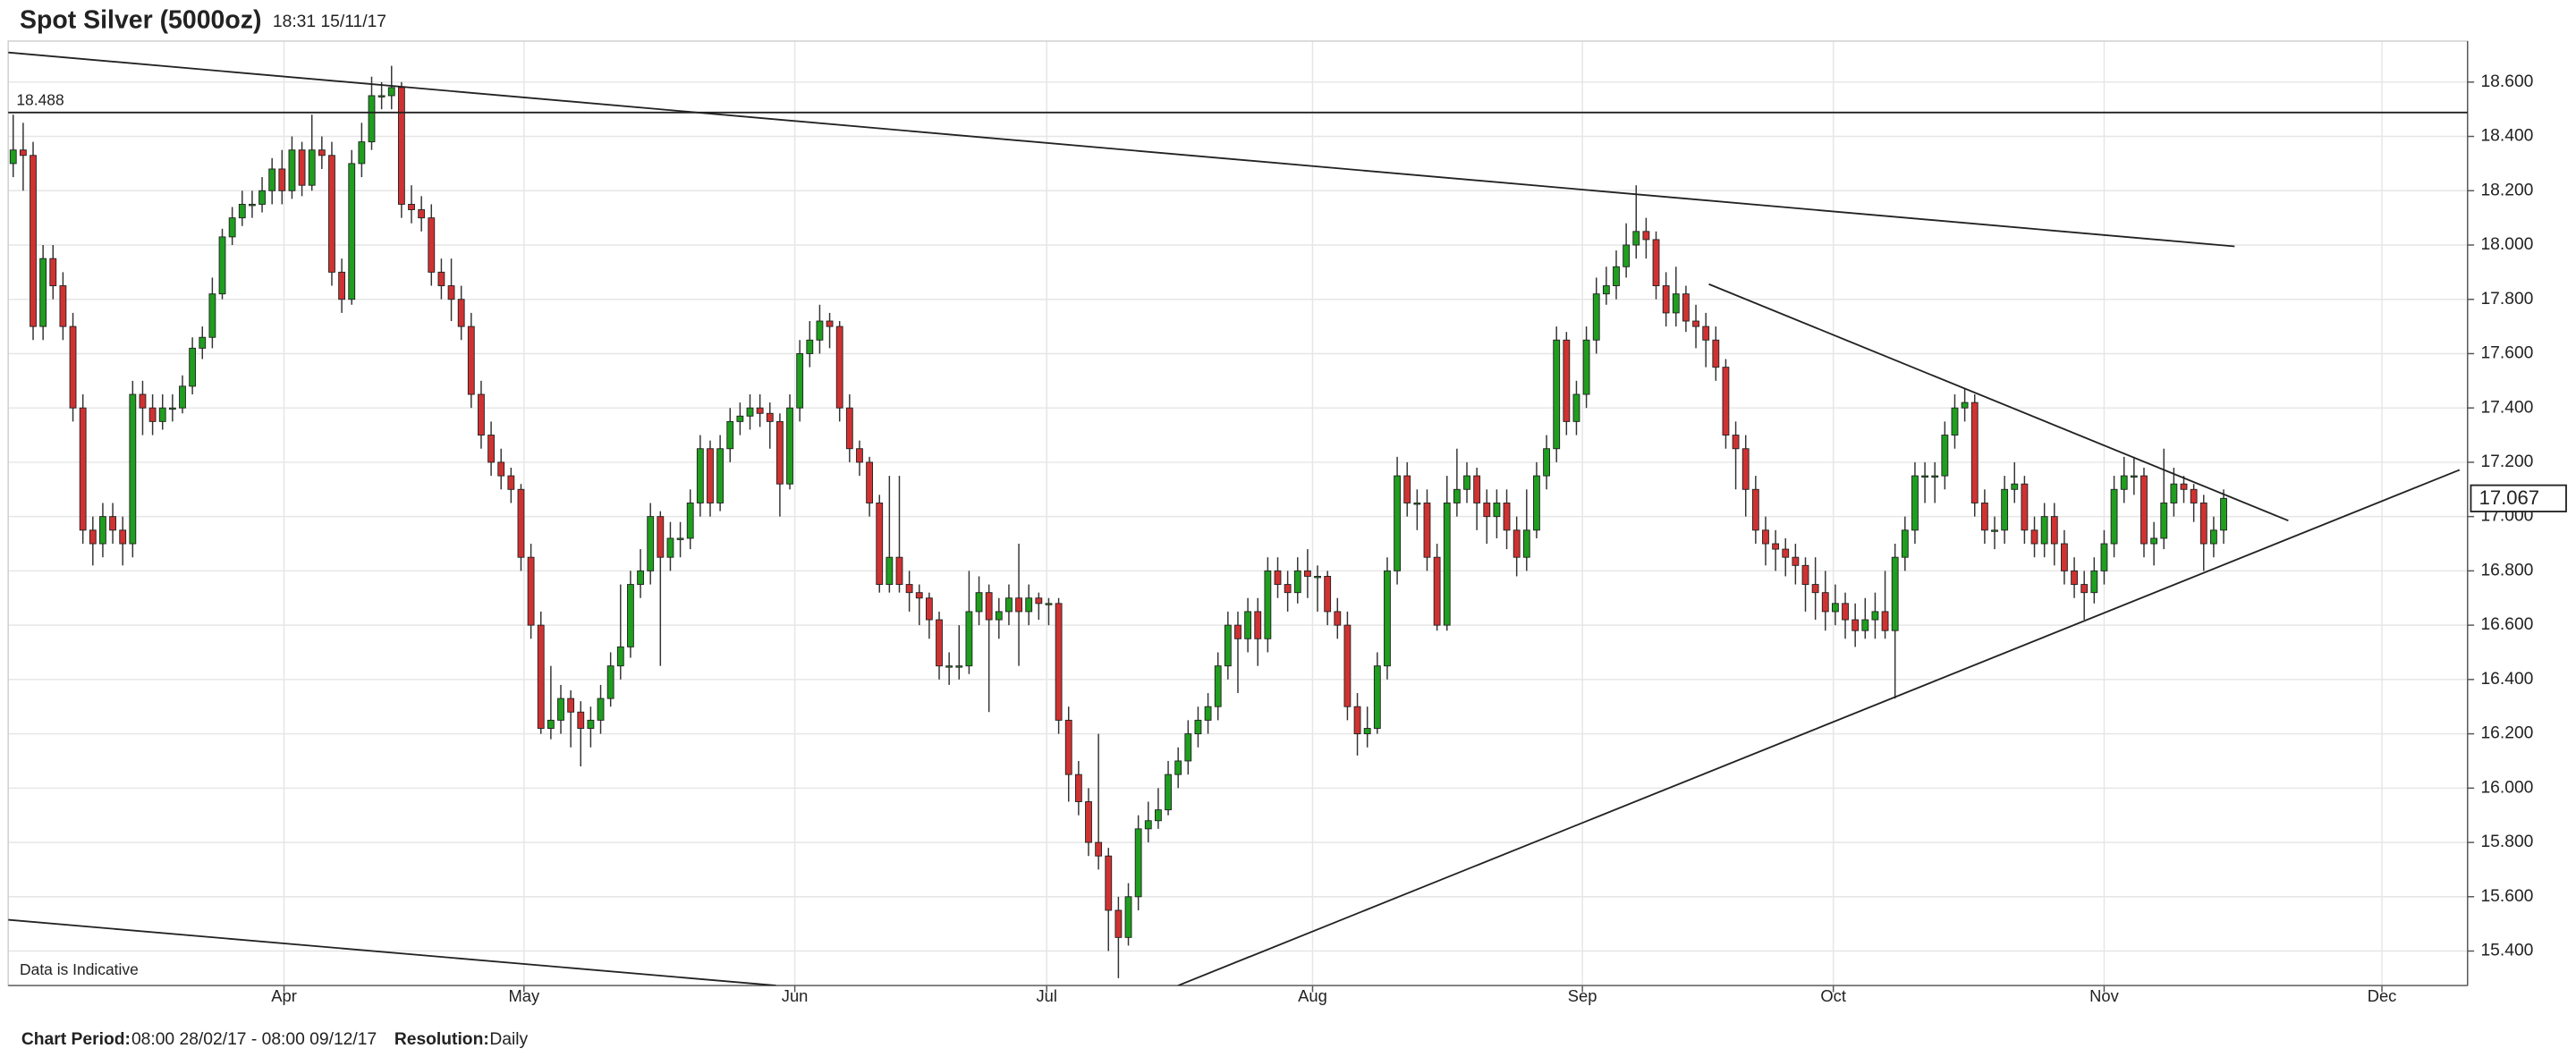 This screenshot has width=2576, height=1057. What do you see at coordinates (284, 995) in the screenshot?
I see `x-tick-label: Apr` at bounding box center [284, 995].